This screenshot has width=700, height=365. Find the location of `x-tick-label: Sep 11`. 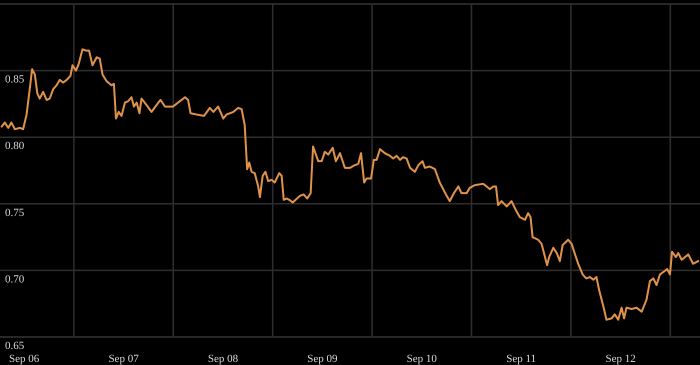

x-tick-label: Sep 11 is located at coordinates (521, 359).